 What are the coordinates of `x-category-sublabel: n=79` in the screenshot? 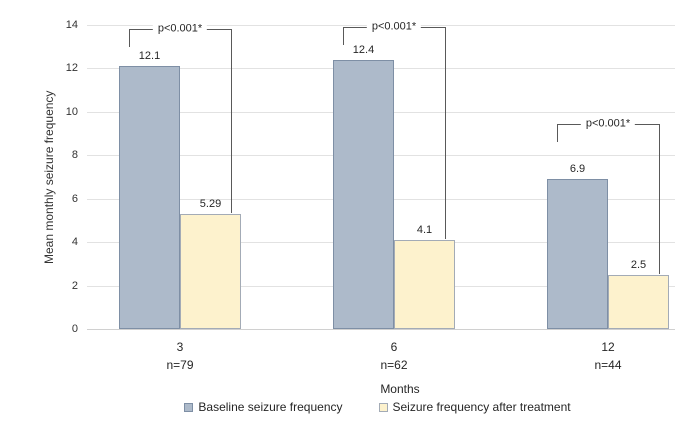 It's located at (180, 365).